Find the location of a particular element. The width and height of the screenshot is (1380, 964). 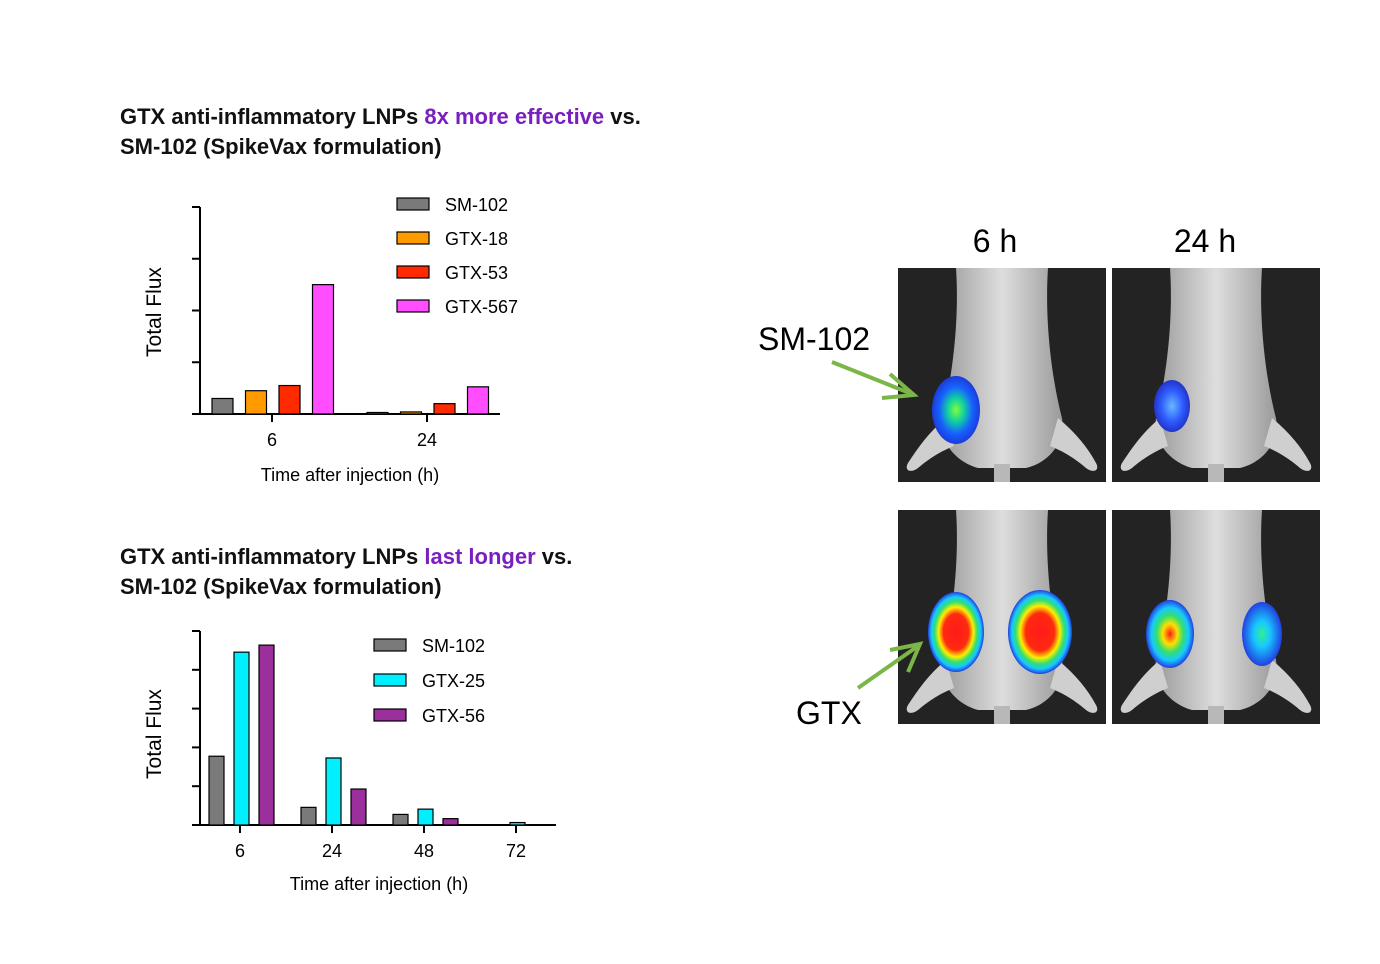

bar-gtx-56-24h is located at coordinates (358, 807).